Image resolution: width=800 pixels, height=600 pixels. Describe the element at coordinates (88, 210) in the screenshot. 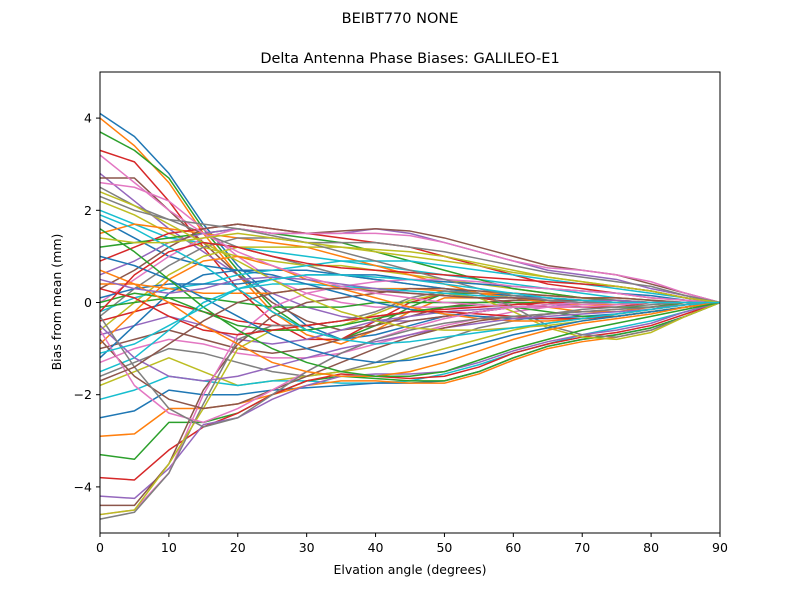

I see `y-tick-label: 2` at that location.